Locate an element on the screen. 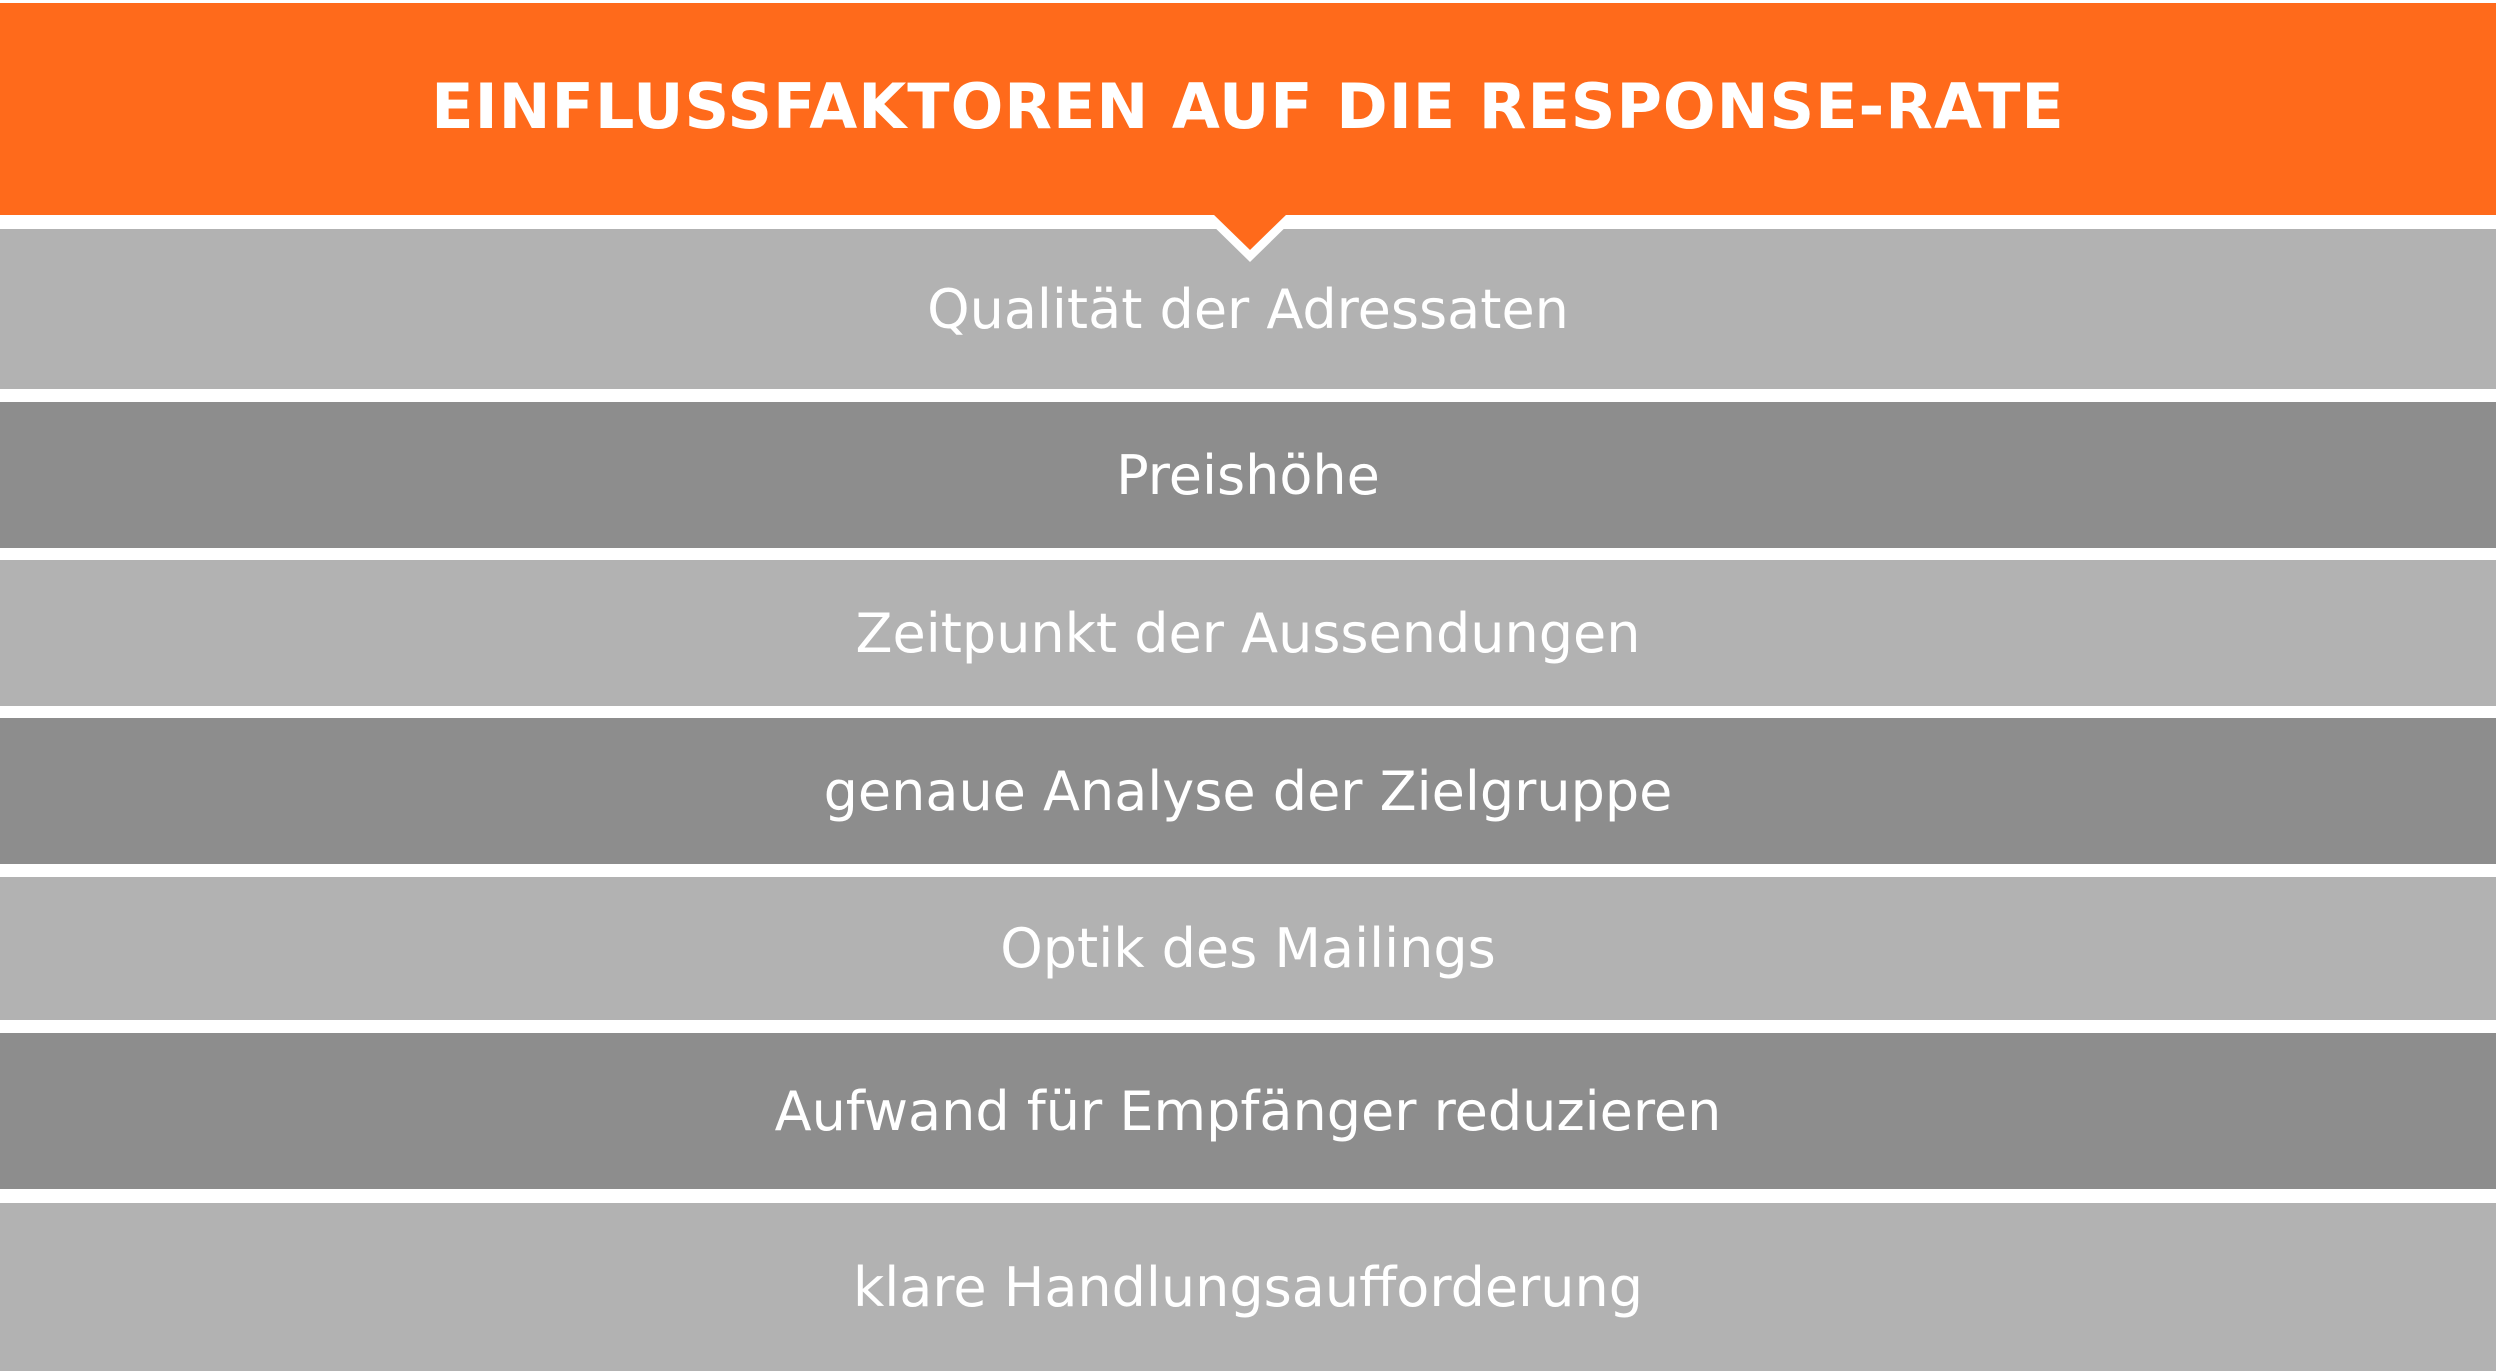 The width and height of the screenshot is (2496, 1371). factor-bar-7: klare Handlungsaufforderung is located at coordinates (1248, 1287).